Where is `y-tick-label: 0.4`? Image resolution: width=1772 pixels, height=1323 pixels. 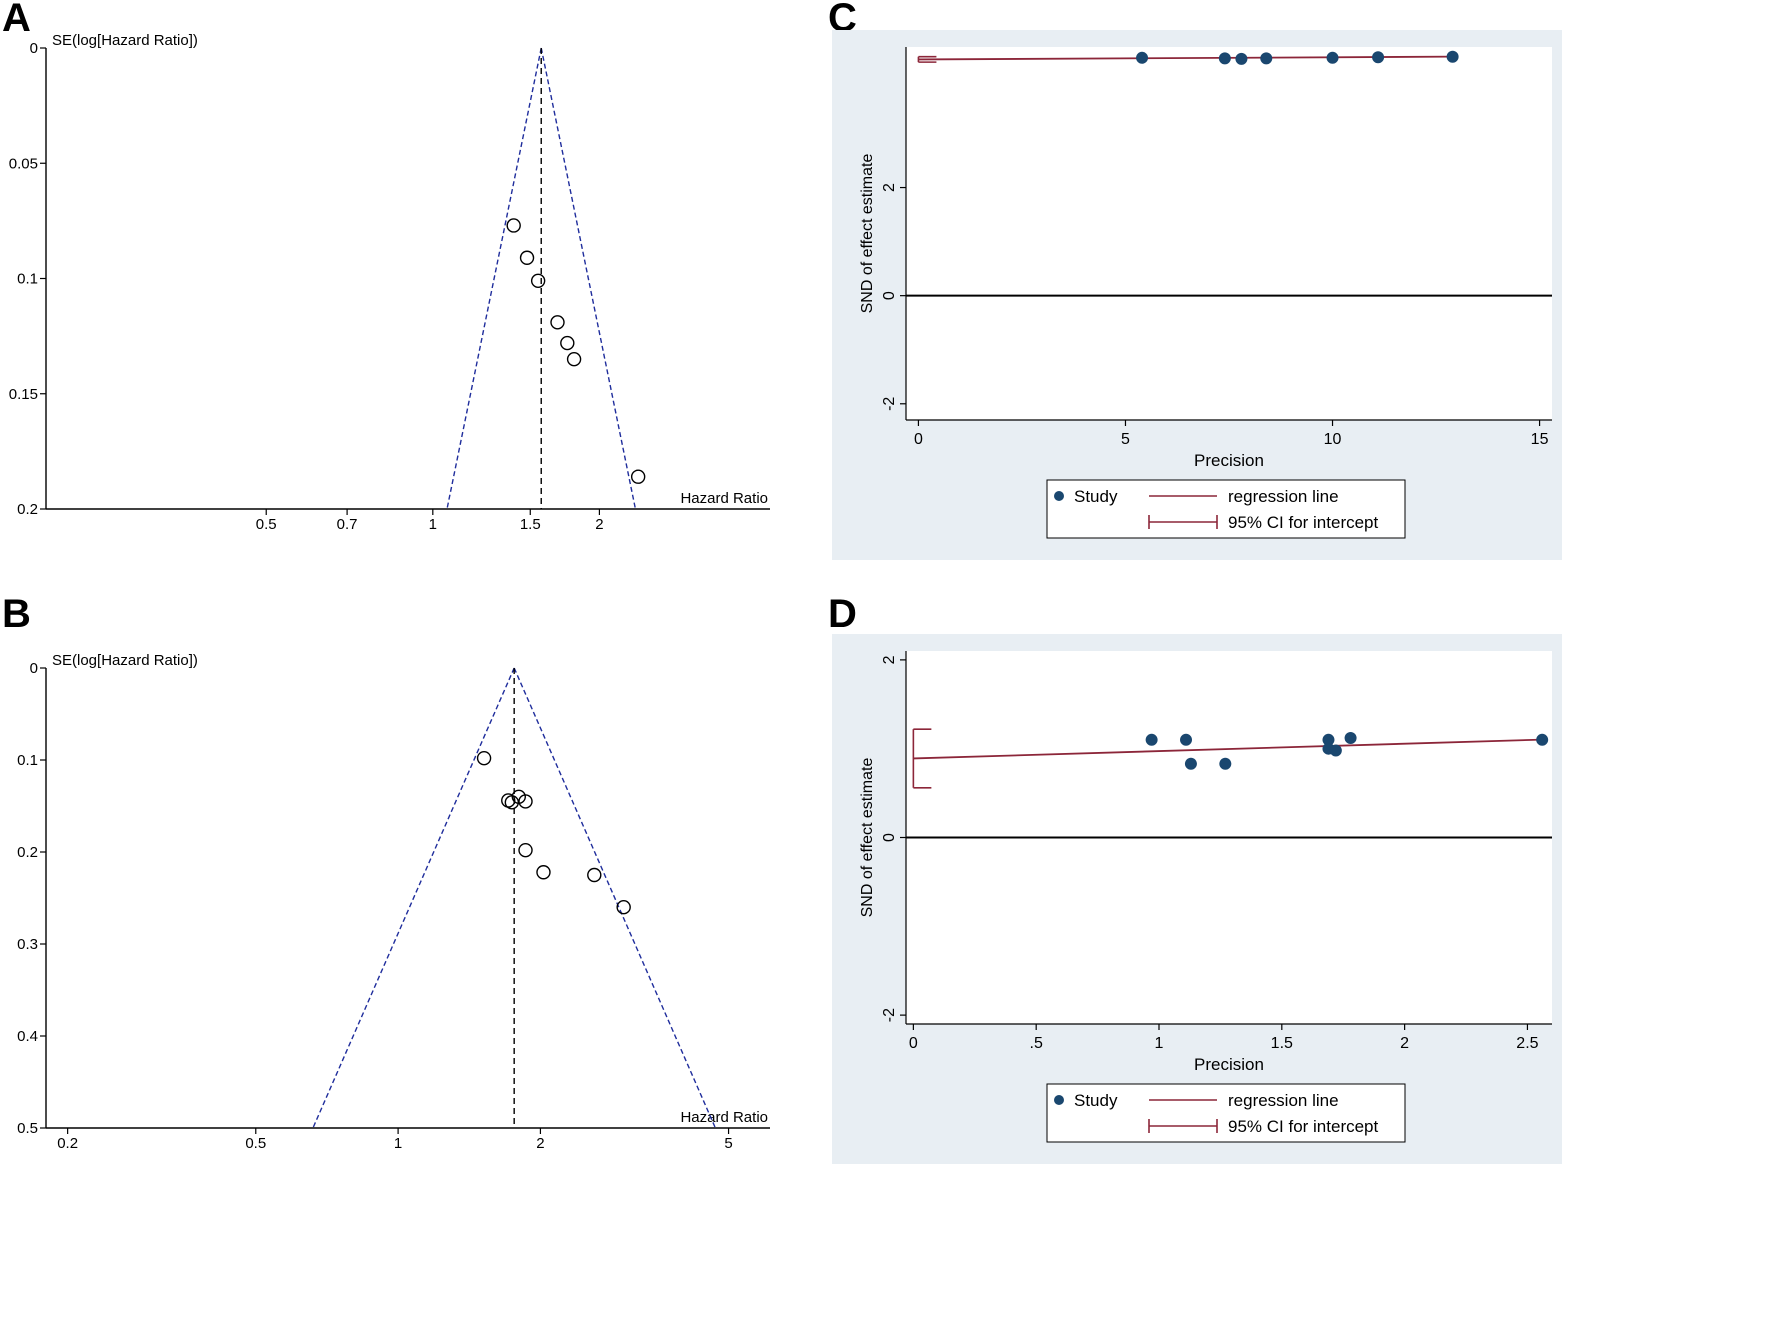 y-tick-label: 0.4 is located at coordinates (27, 1036).